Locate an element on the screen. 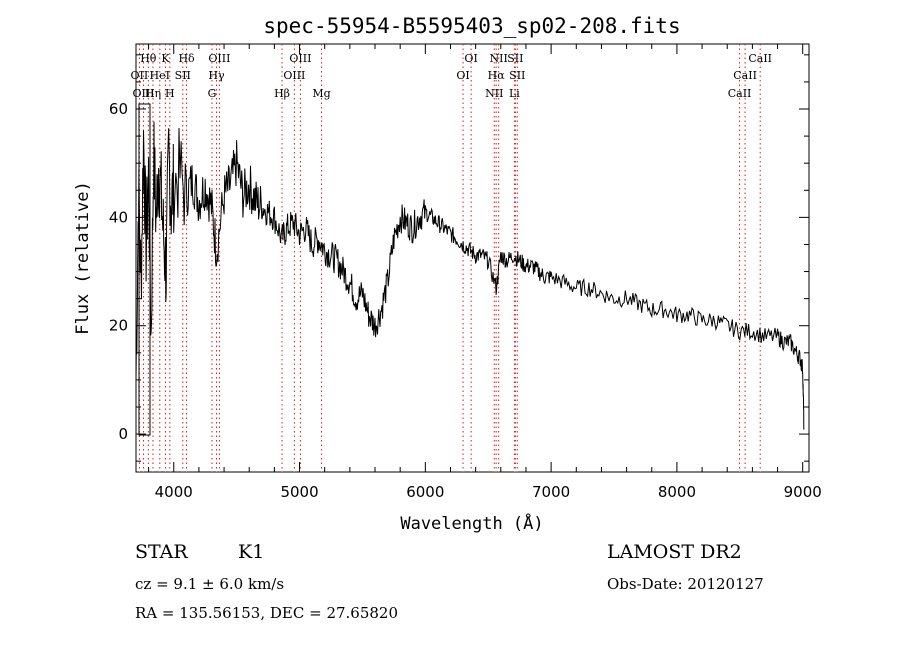 The height and width of the screenshot is (650, 900). x-tick-label: 6000 is located at coordinates (425, 492).